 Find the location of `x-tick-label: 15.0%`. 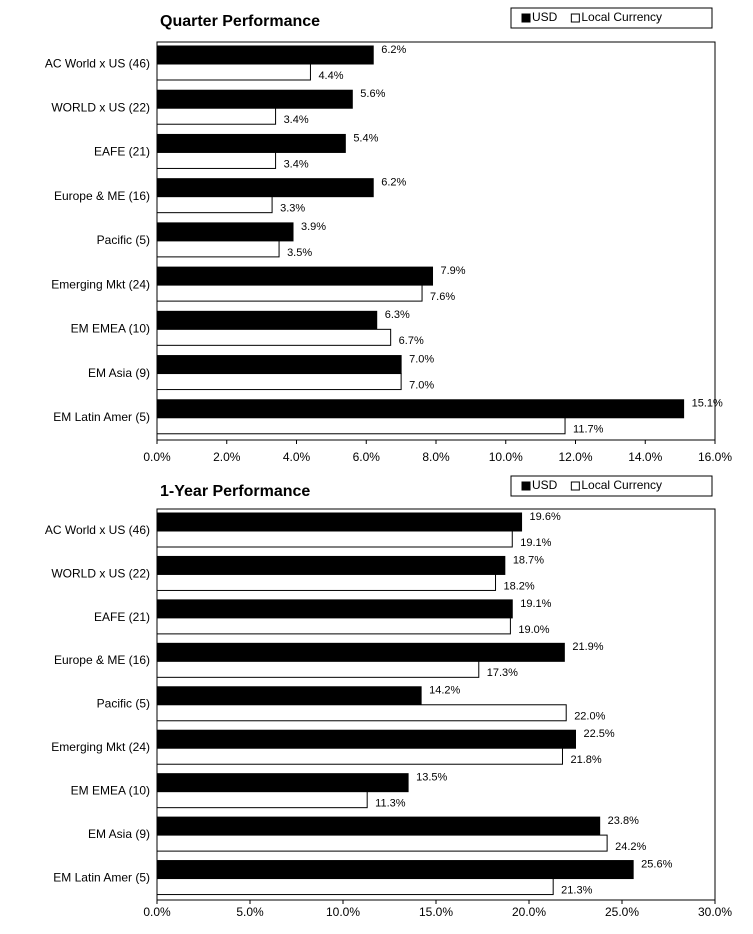

x-tick-label: 15.0% is located at coordinates (436, 912).